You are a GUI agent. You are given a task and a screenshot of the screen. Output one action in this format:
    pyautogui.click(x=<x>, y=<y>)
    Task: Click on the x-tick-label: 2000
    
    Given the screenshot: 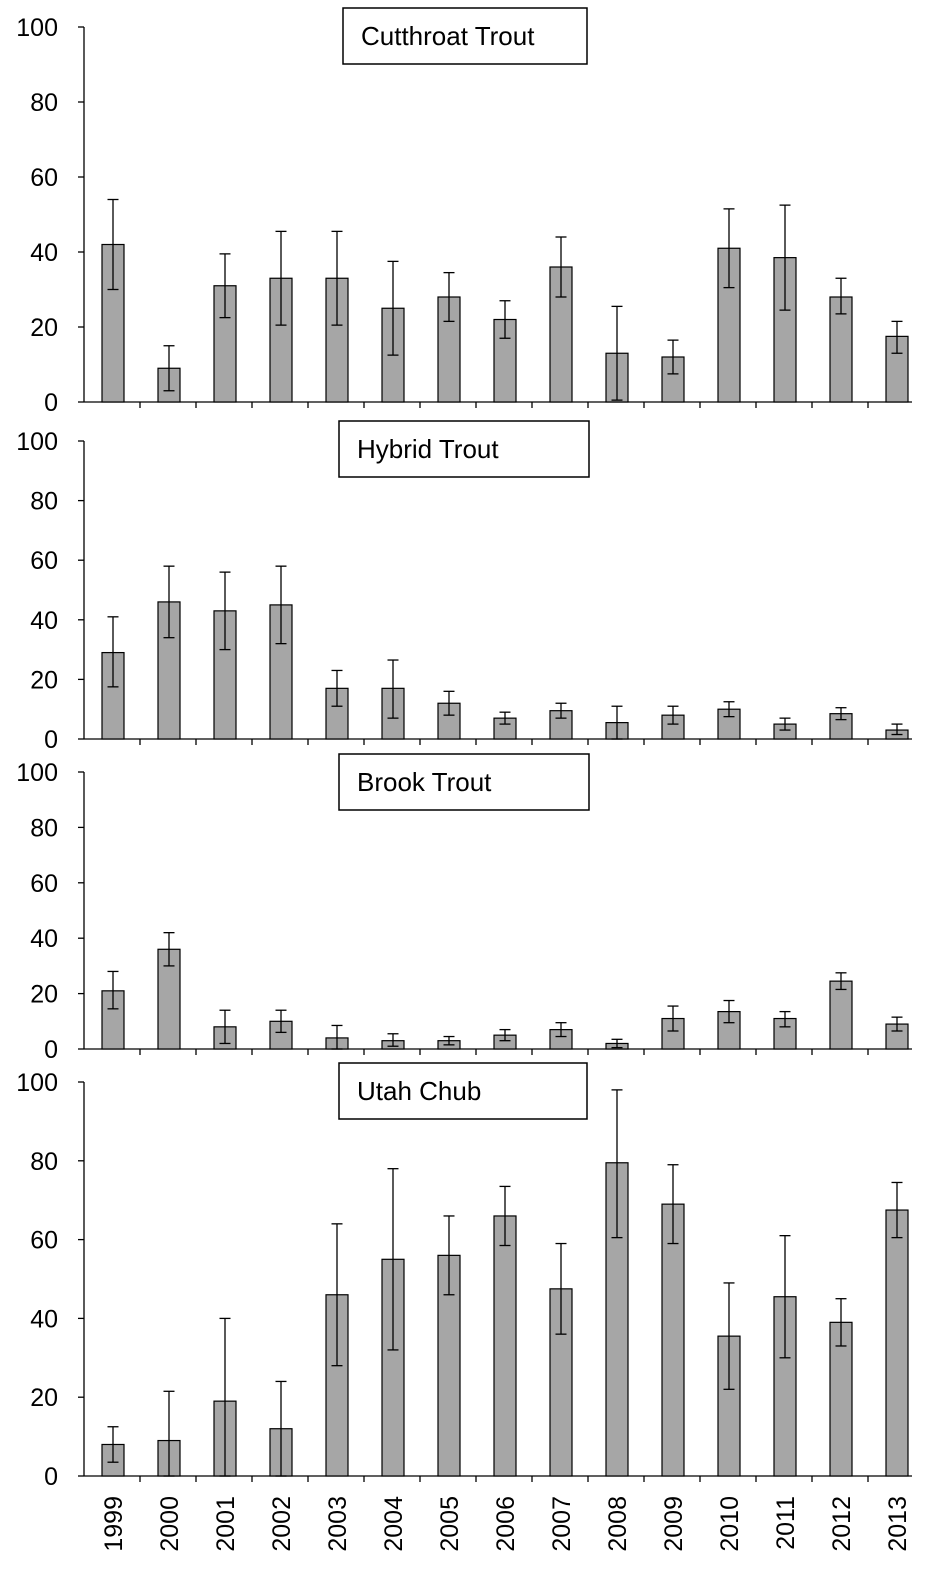 What is the action you would take?
    pyautogui.click(x=170, y=1524)
    